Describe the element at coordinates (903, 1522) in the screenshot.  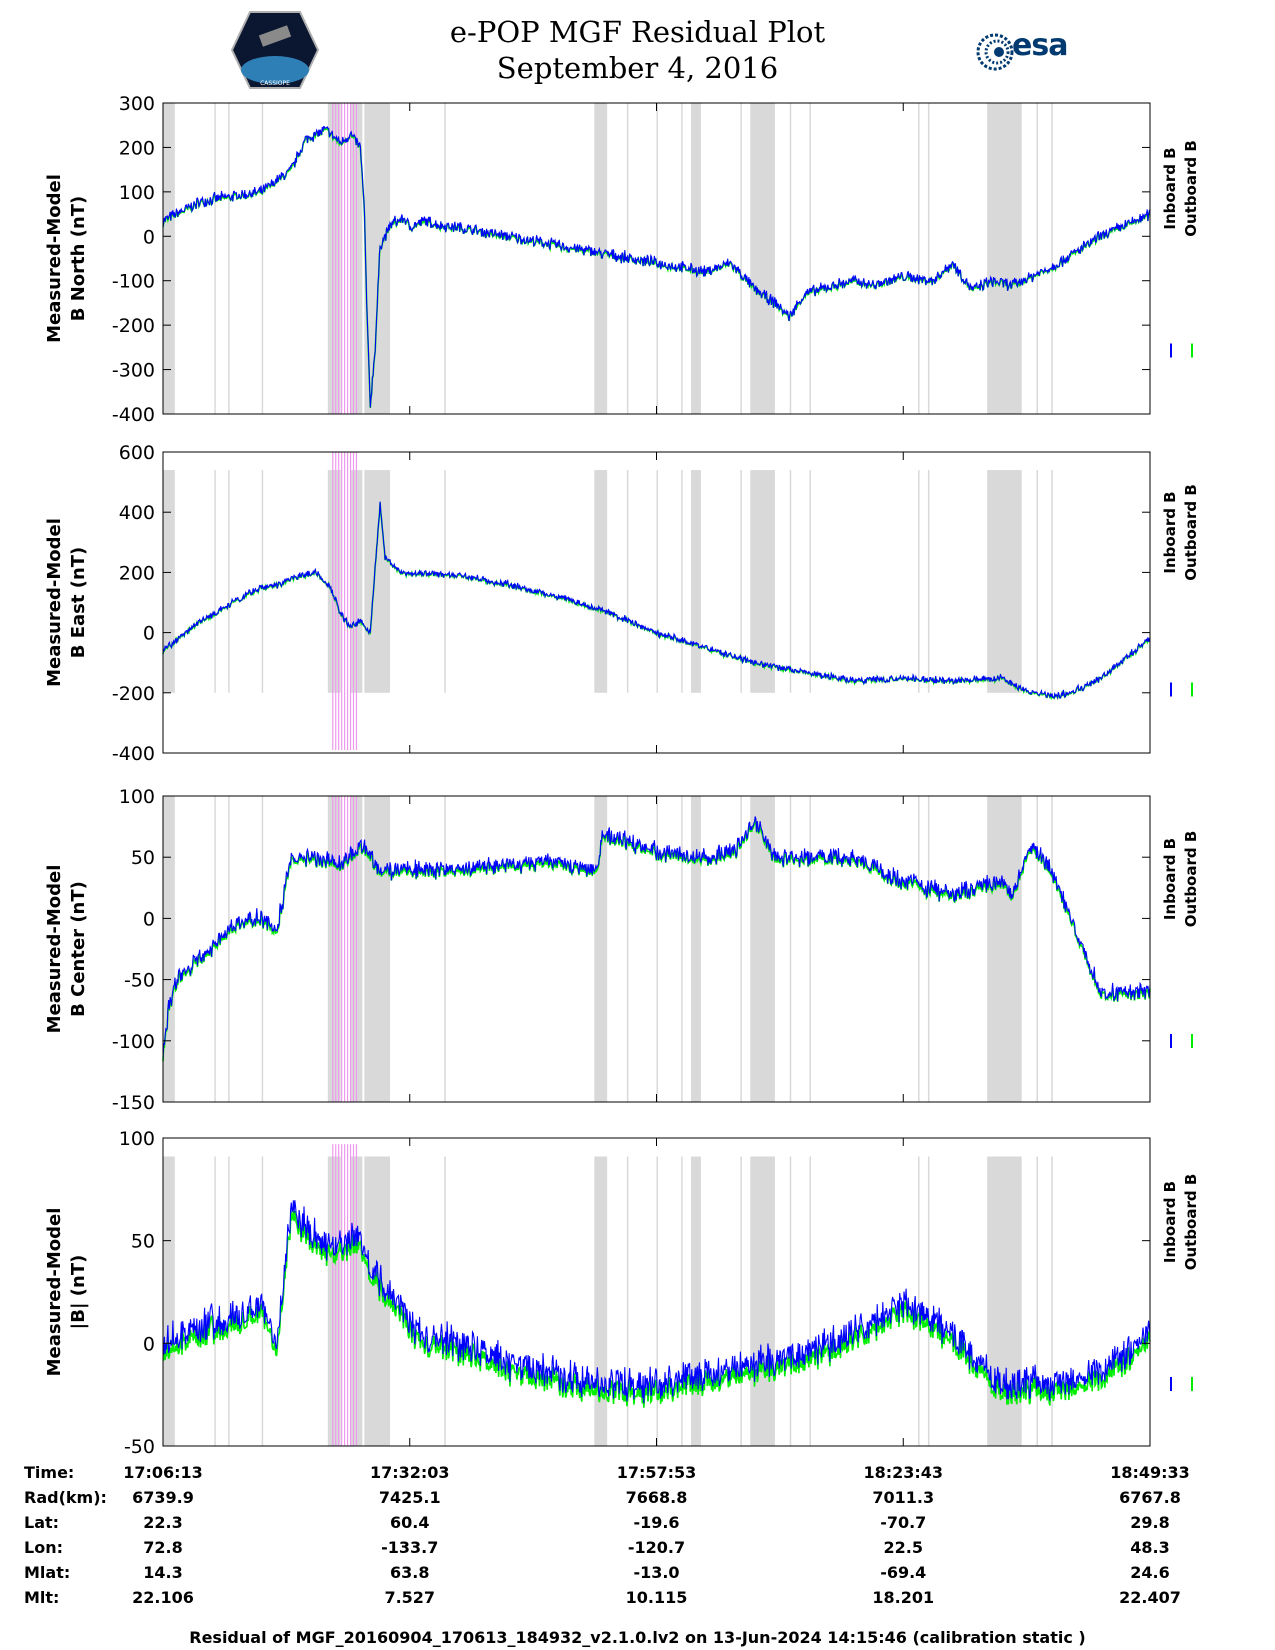
I see `ephemeris-value: -70.7` at that location.